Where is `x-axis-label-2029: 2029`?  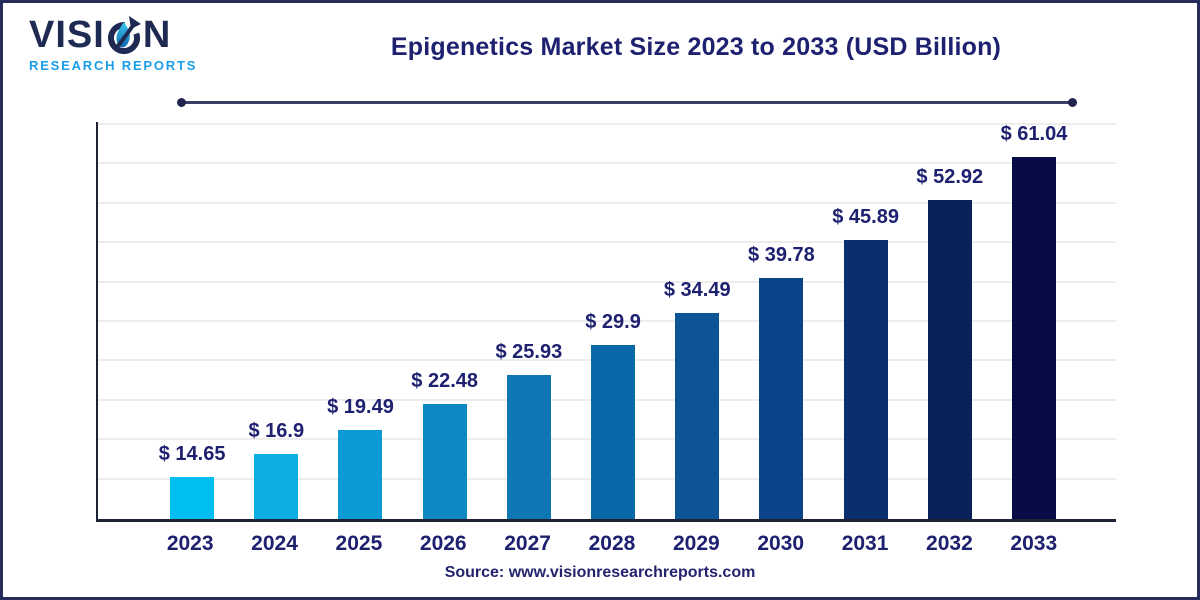 x-axis-label-2029: 2029 is located at coordinates (696, 543).